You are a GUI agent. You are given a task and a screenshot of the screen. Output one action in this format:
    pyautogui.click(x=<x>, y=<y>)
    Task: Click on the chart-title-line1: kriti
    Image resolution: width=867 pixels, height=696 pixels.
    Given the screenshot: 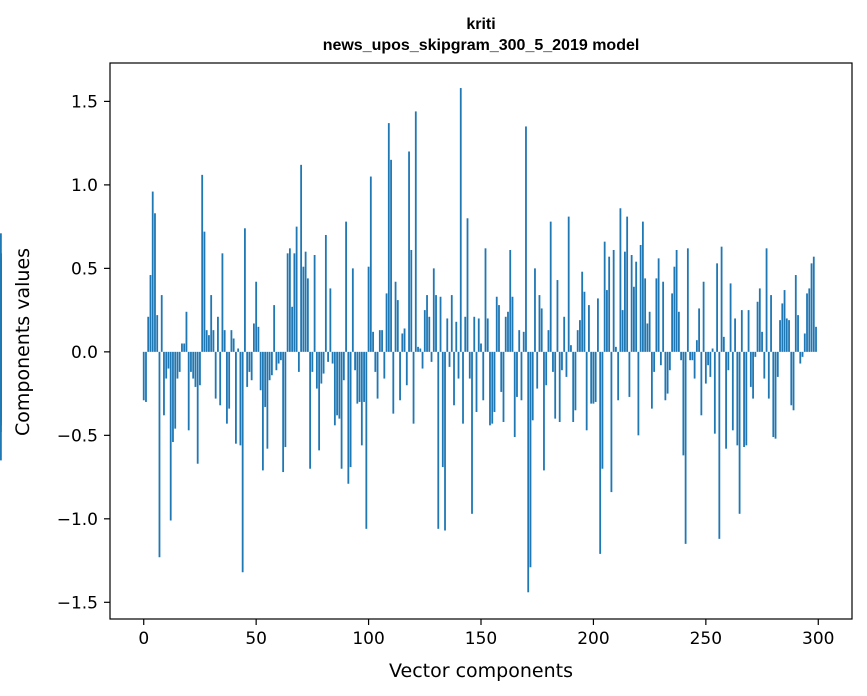 What is the action you would take?
    pyautogui.click(x=480, y=24)
    